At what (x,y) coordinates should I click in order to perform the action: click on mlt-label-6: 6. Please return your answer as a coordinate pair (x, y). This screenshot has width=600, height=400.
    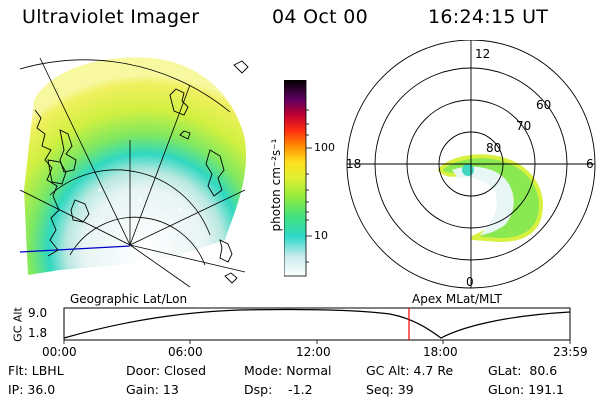
    Looking at the image, I should click on (590, 164).